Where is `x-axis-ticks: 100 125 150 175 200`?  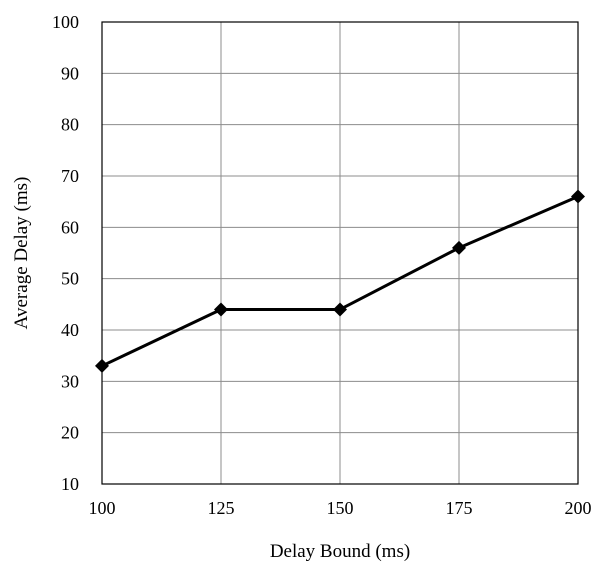 x-axis-ticks: 100 125 150 175 200 is located at coordinates (340, 508).